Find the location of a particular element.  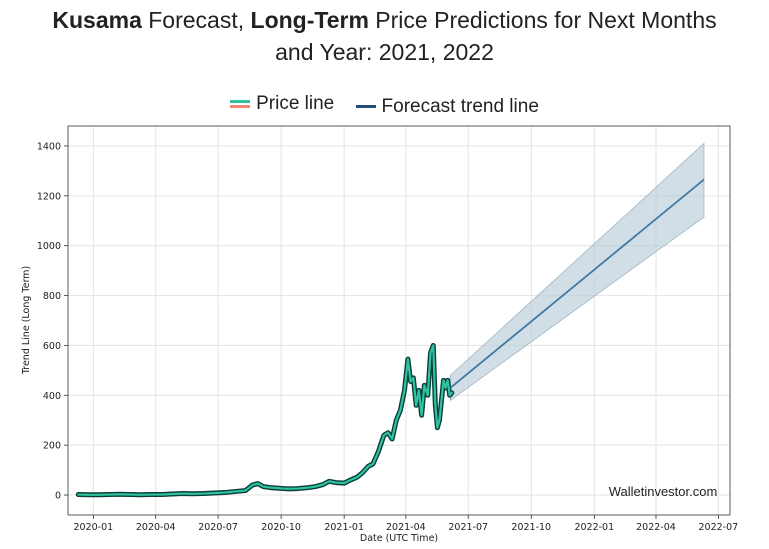

watermark: Walletinvestor.com is located at coordinates (663, 491).